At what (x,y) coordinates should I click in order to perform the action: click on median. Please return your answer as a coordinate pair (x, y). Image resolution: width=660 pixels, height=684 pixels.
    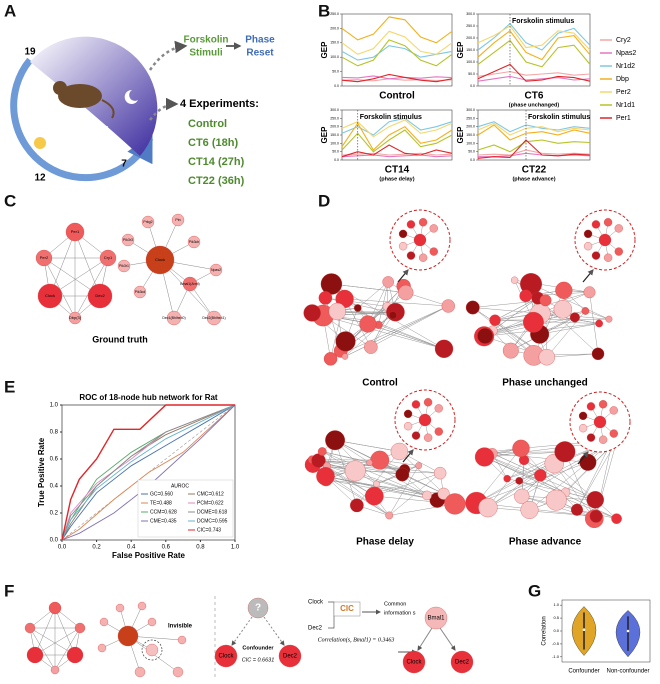
    Looking at the image, I should click on (584, 630).